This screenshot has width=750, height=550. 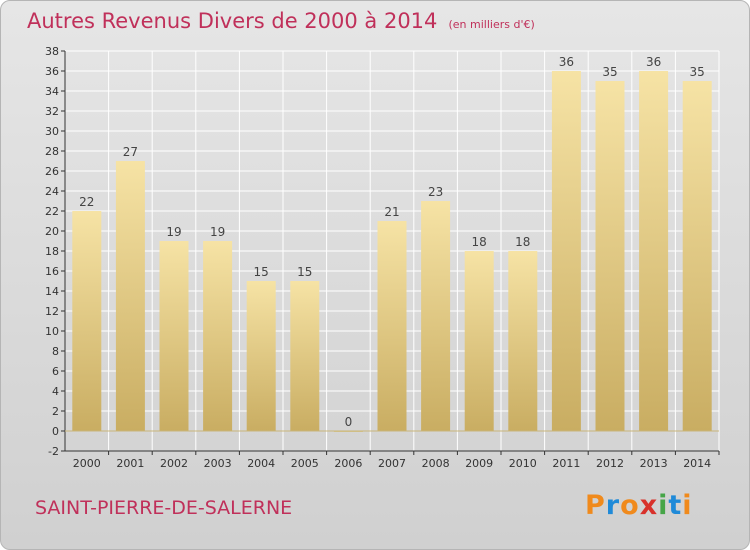 I want to click on bar-2012, so click(x=610, y=256).